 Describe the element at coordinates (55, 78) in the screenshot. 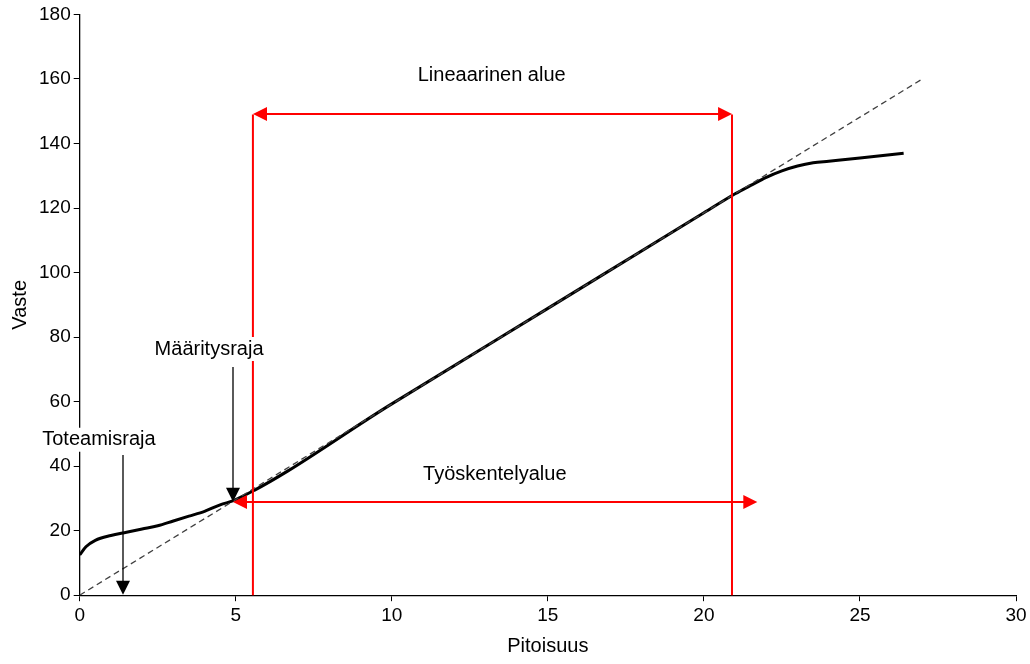

I see `y-tick-label: 160` at that location.